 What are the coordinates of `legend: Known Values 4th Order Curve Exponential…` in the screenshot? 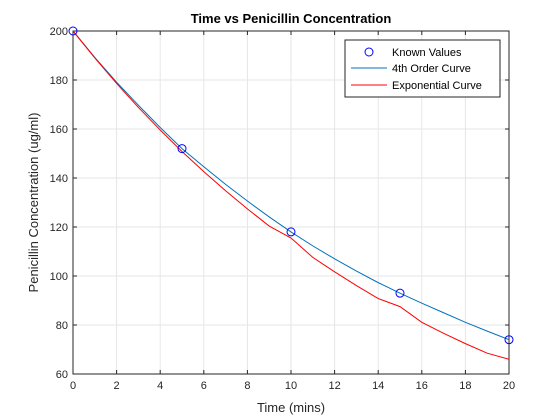 It's located at (422, 68).